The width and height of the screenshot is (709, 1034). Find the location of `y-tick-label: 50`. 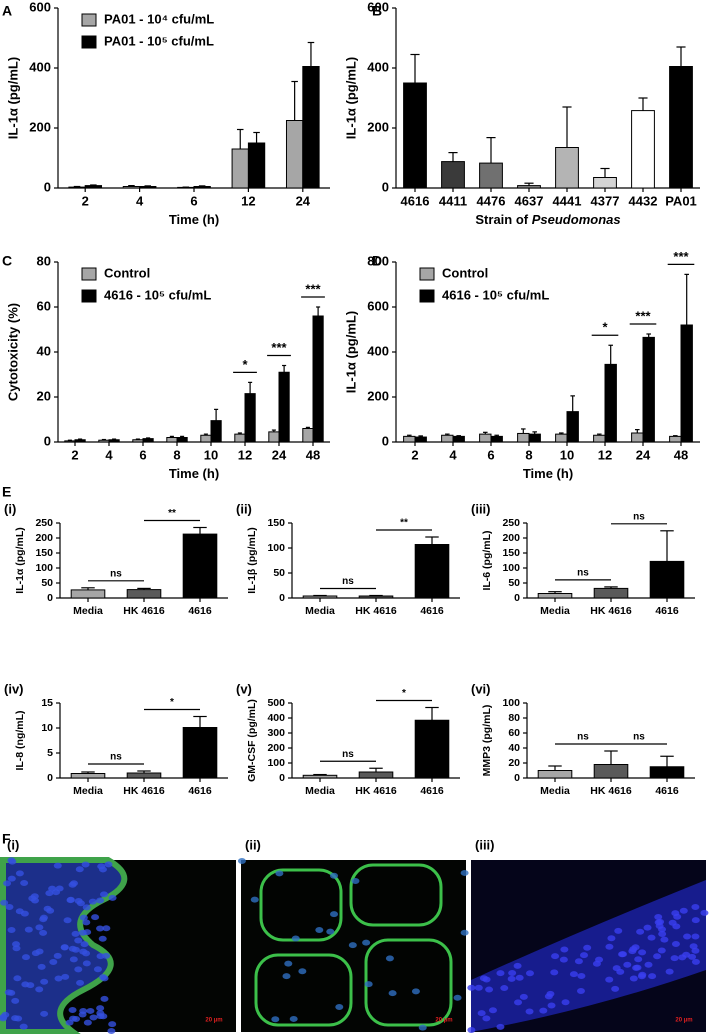

y-tick-label: 50 is located at coordinates (279, 573).